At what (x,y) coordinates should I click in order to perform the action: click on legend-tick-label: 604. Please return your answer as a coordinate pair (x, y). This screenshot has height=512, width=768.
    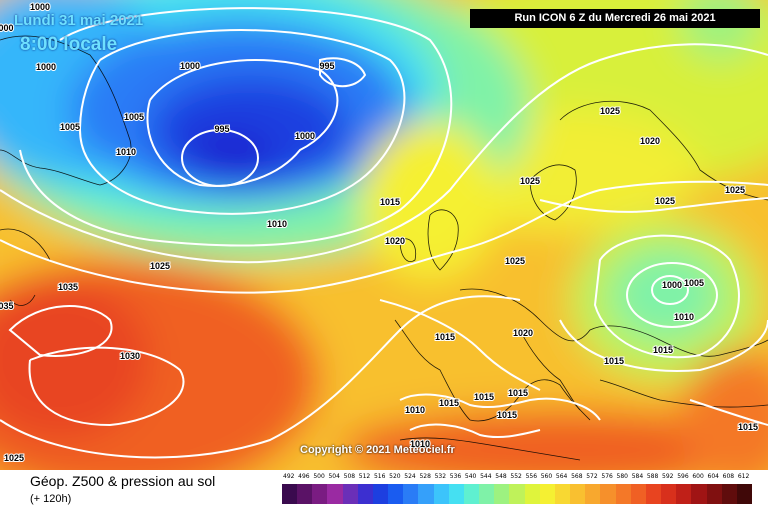
    Looking at the image, I should click on (713, 476).